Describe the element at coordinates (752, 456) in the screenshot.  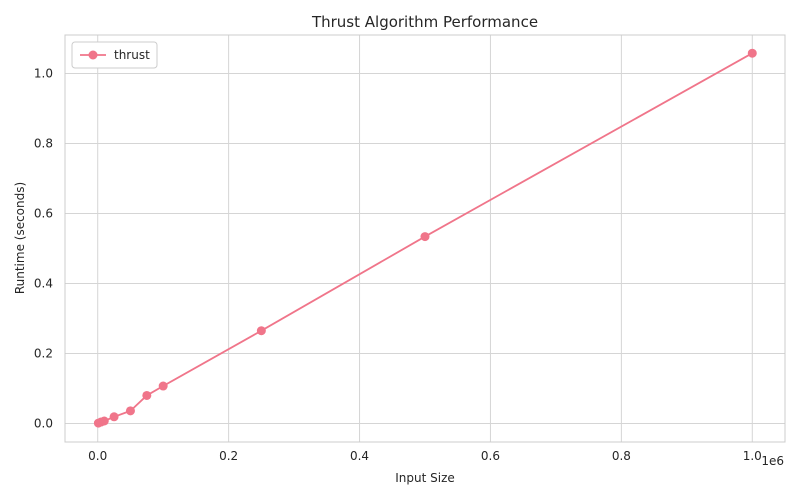
I see `x-tick-label: 1.0` at that location.